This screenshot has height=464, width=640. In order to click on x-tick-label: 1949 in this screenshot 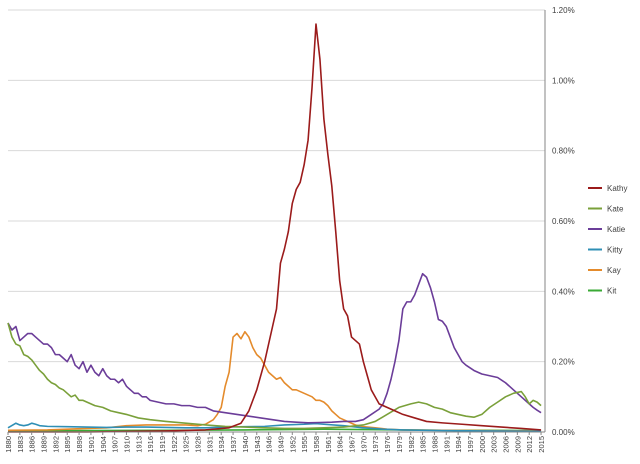, I will do `click(280, 444)`.